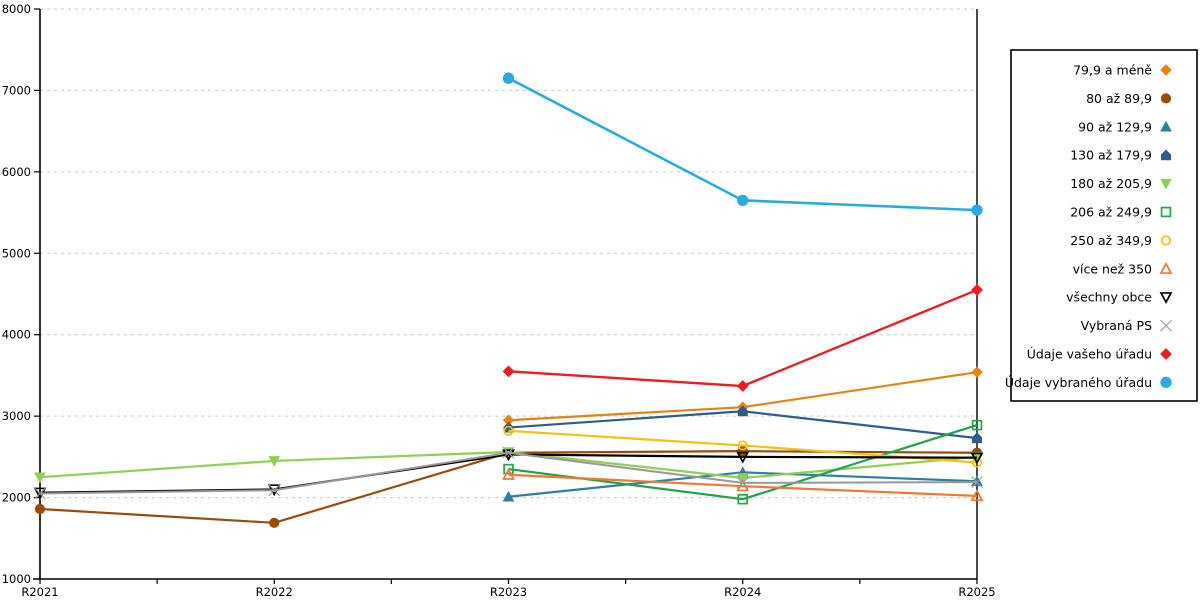  I want to click on y-tick-label: 8000, so click(16, 9).